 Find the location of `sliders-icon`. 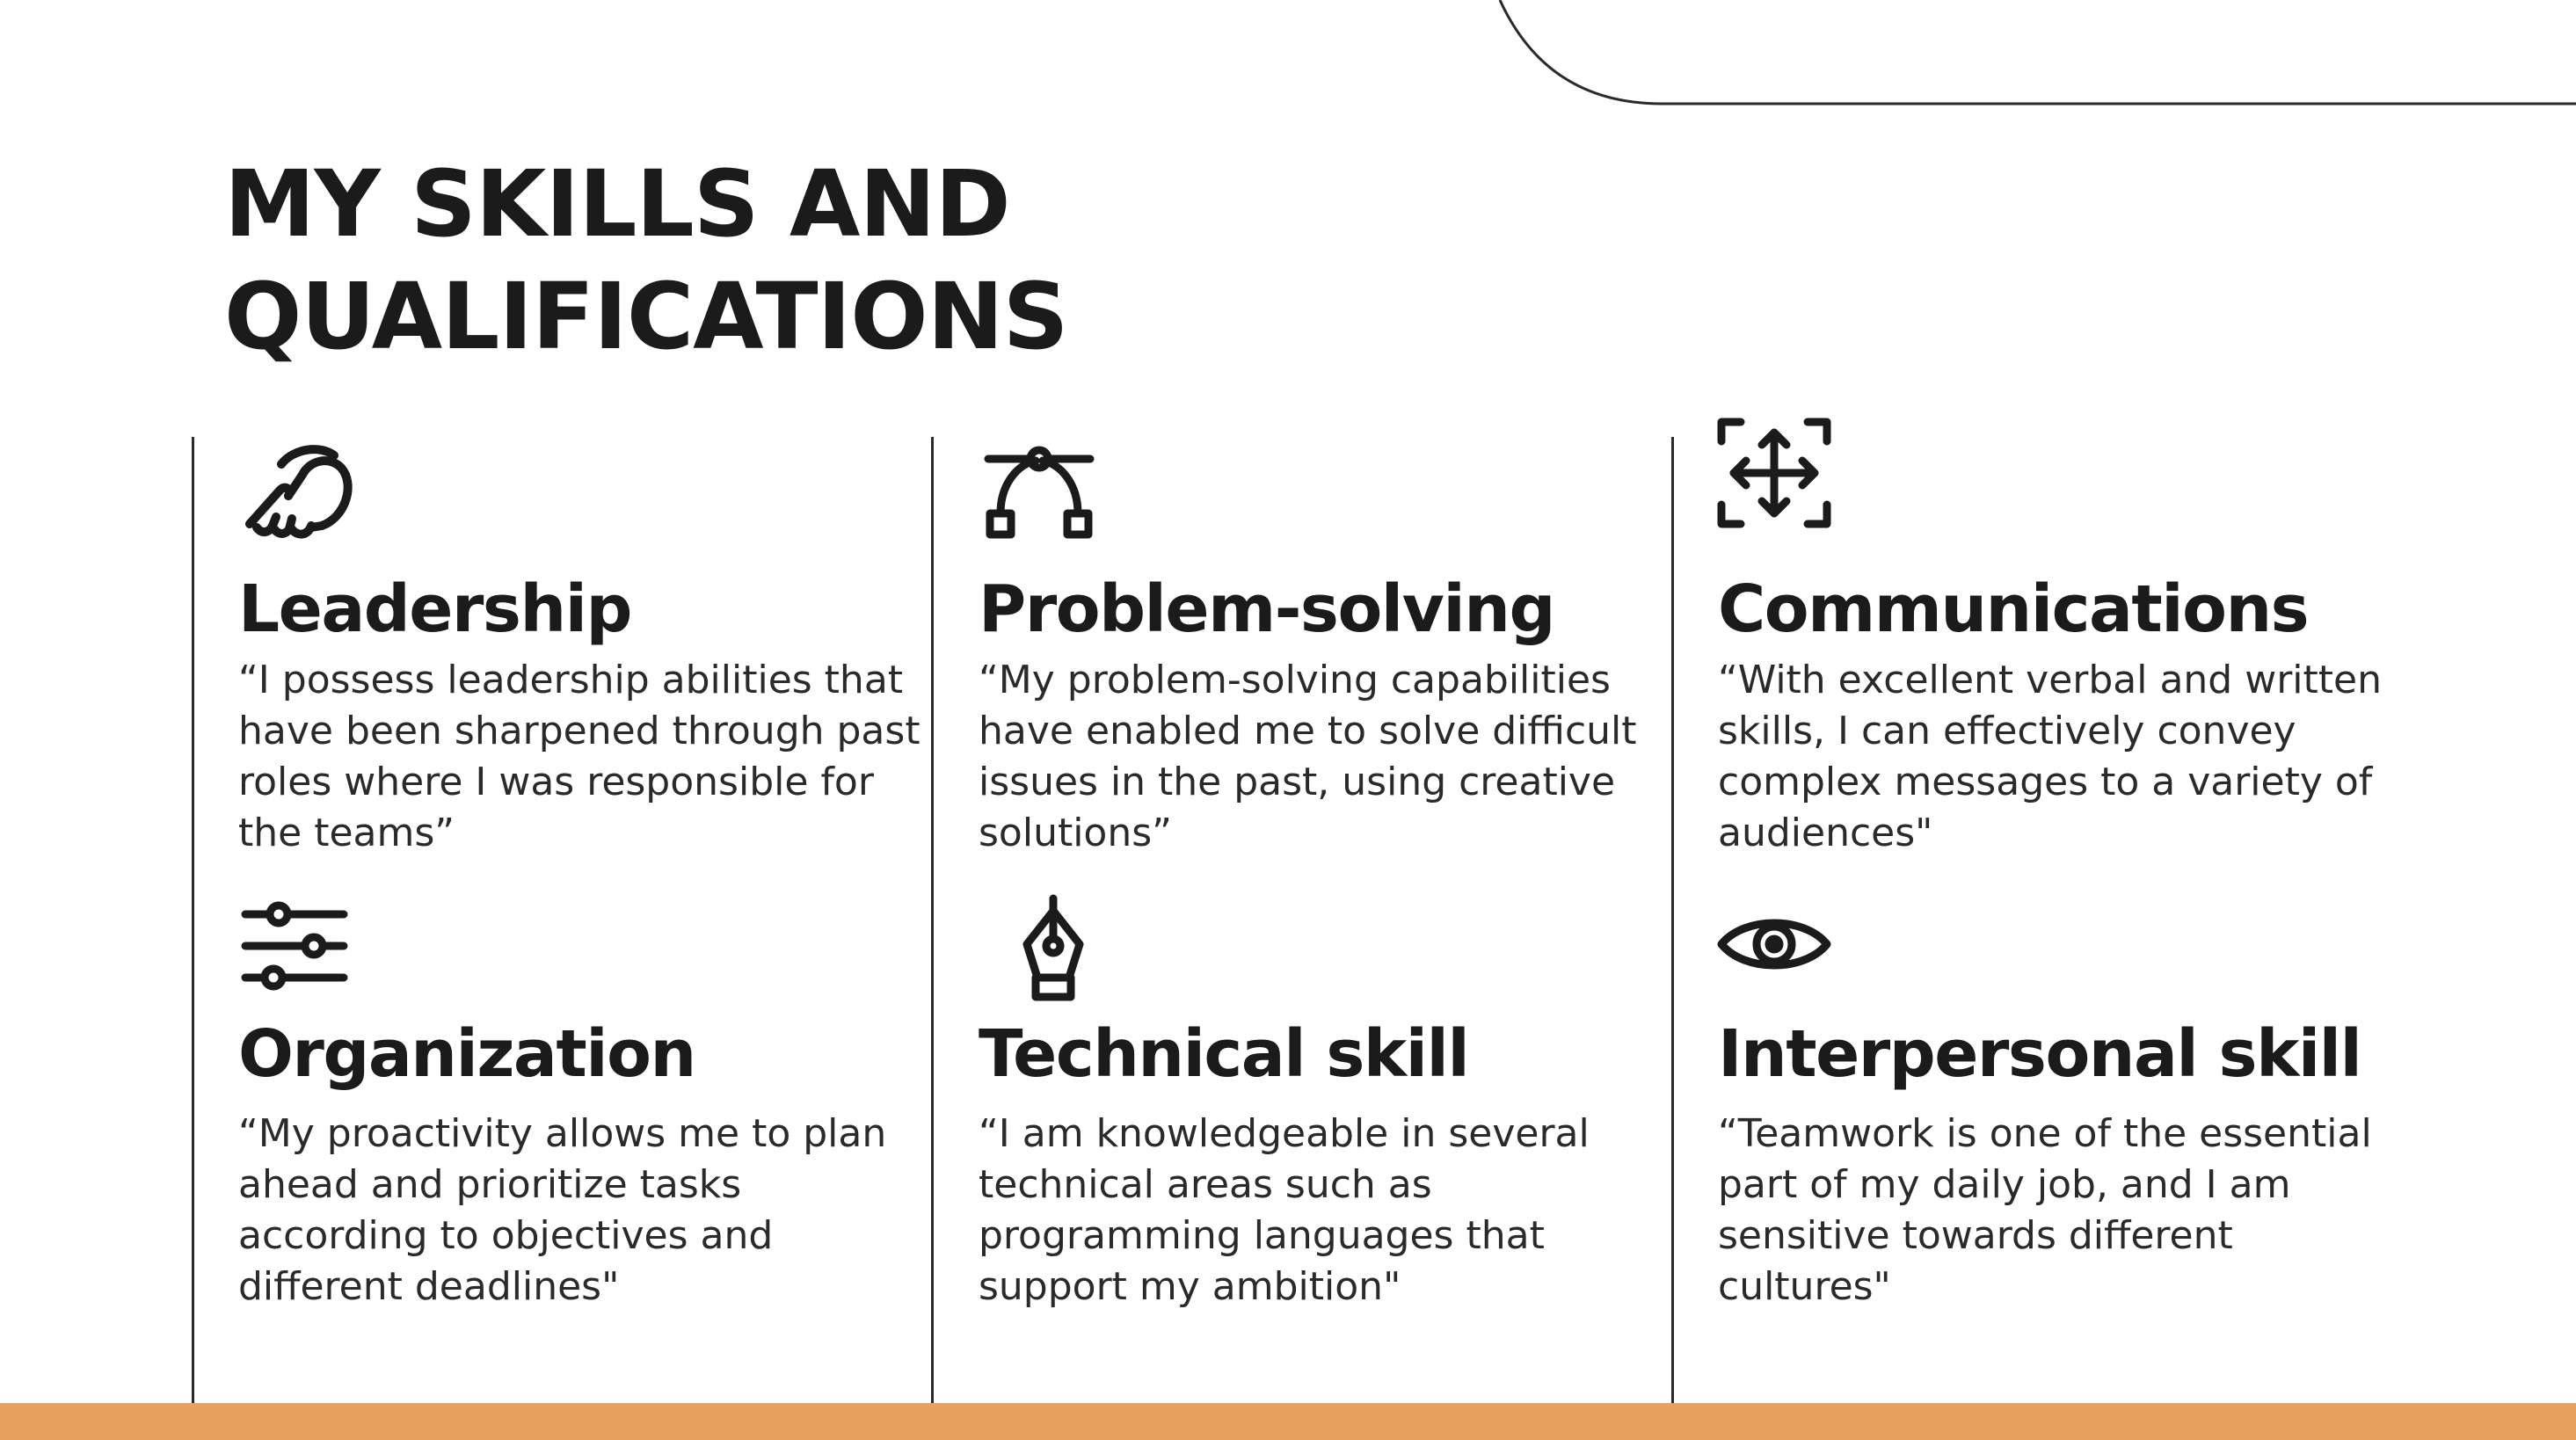

sliders-icon is located at coordinates (294, 945).